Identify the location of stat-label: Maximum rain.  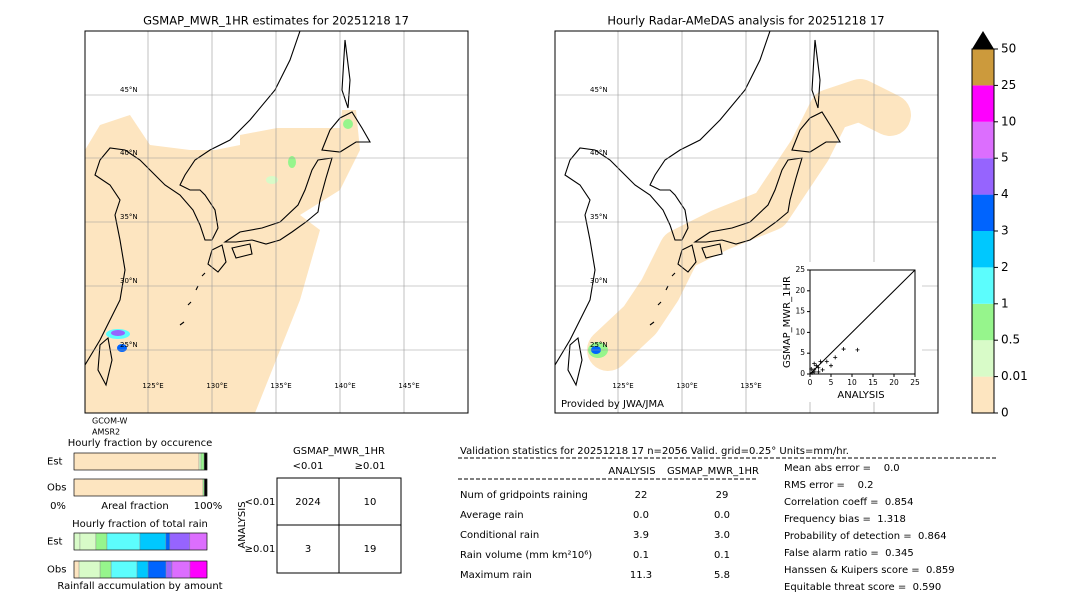
(496, 575).